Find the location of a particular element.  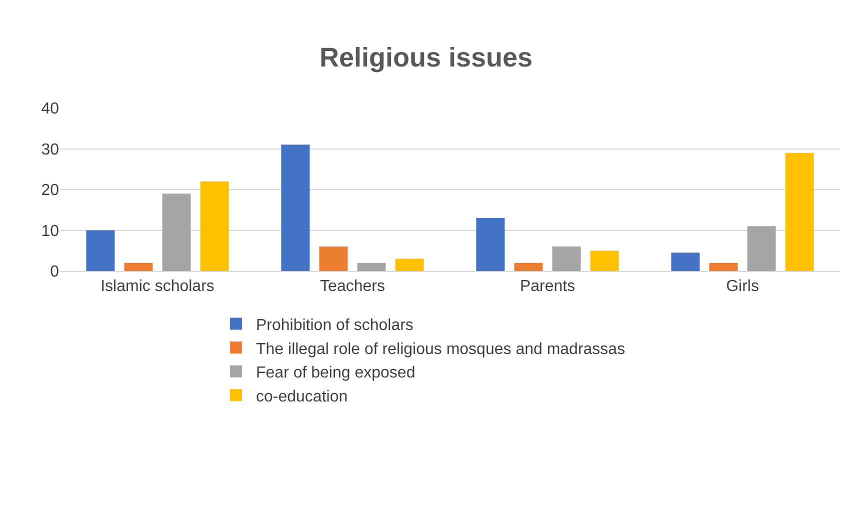

y-tick-label: 40 is located at coordinates (50, 109).